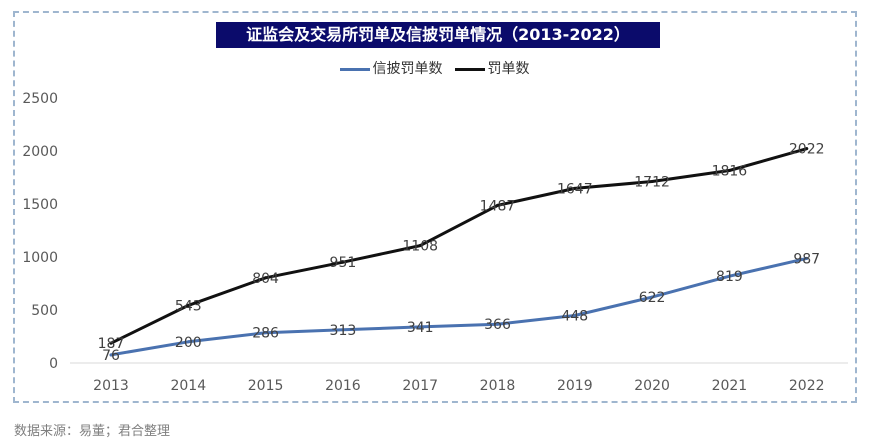 The height and width of the screenshot is (445, 869). I want to click on legend-item: 信披罚单数, so click(391, 68).